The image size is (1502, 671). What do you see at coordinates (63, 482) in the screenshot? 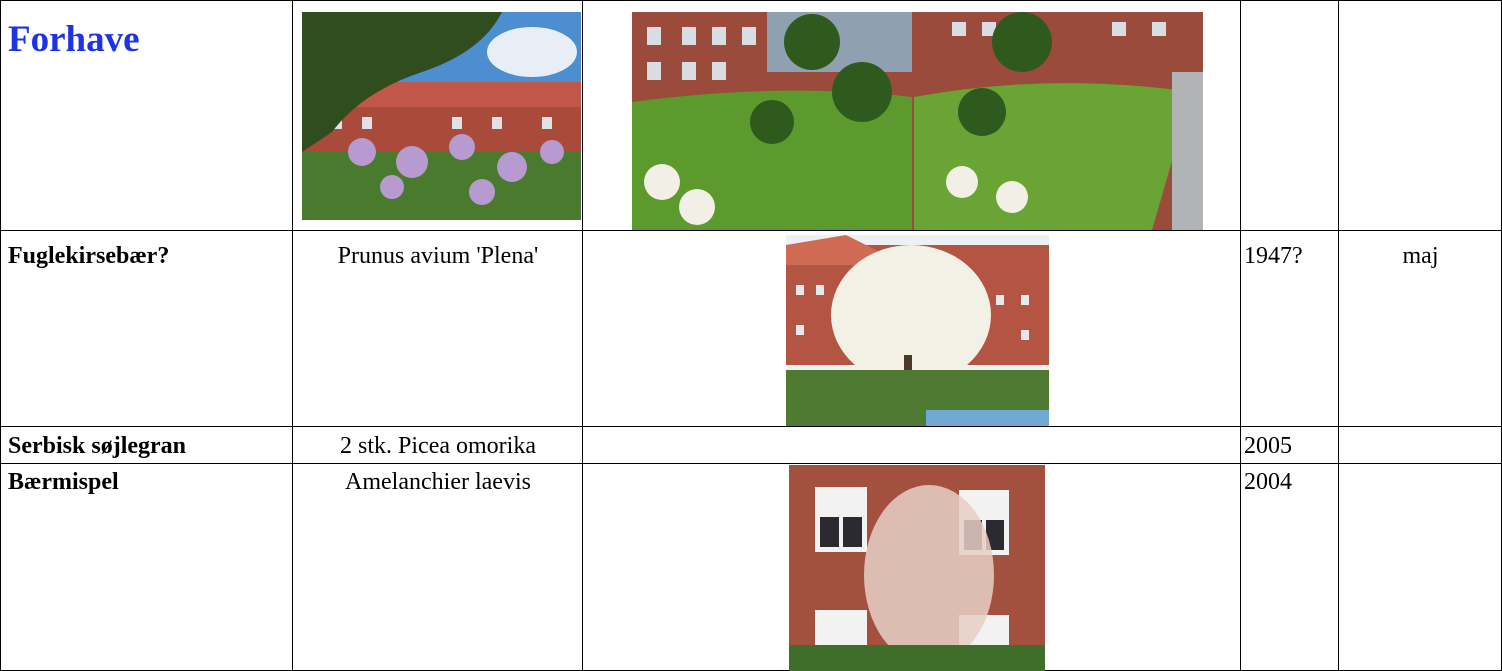
I see `common-name: Bærmispel` at bounding box center [63, 482].